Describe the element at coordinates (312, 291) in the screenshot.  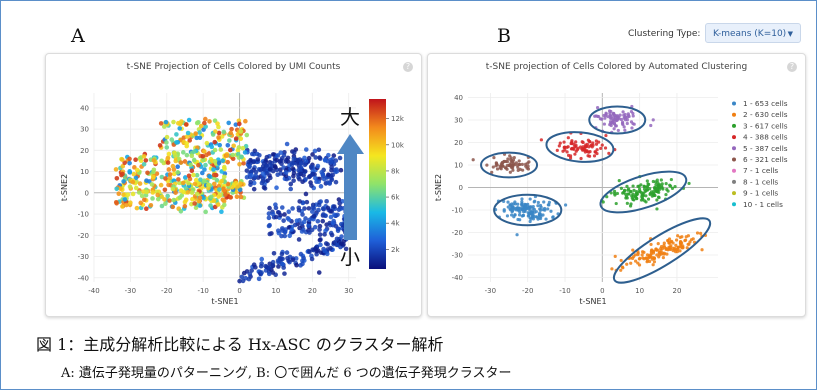
I see `x-tick-label: 20` at that location.